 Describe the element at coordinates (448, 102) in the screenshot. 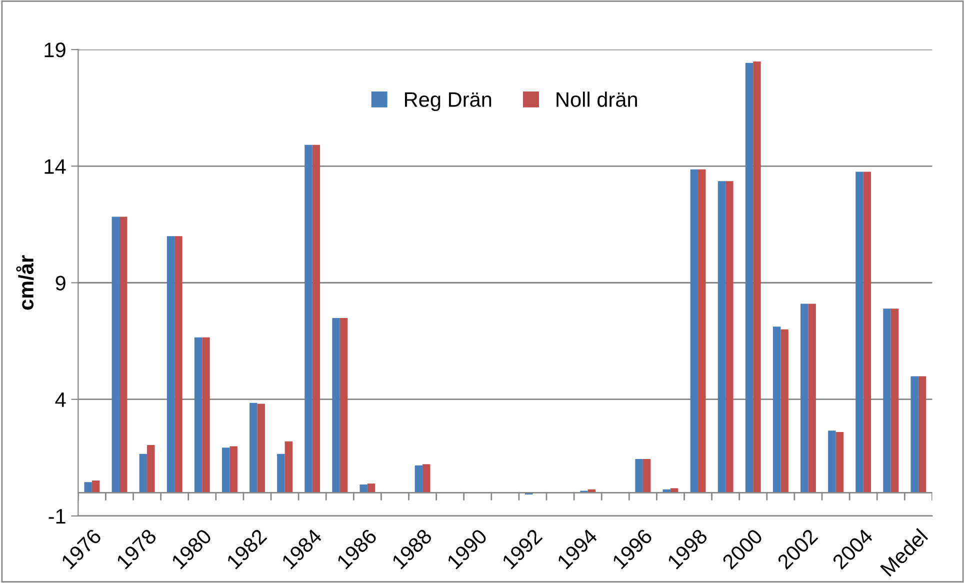

I see `legend-label: Reg Drän` at that location.